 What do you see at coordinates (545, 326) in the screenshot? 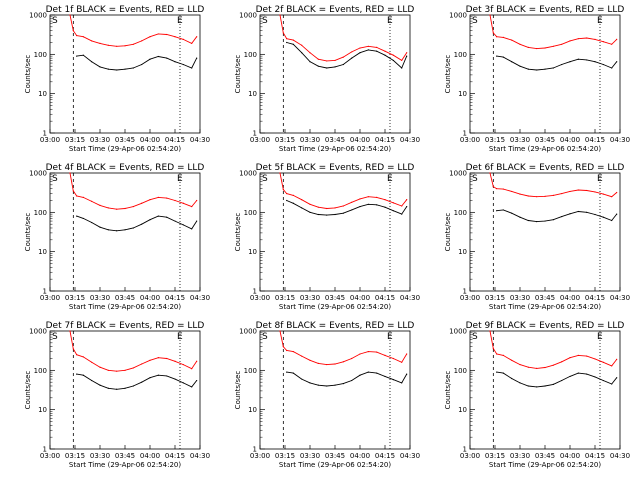
I see `panel-title: Det 9f BLACK = Events, RED = LLD` at bounding box center [545, 326].